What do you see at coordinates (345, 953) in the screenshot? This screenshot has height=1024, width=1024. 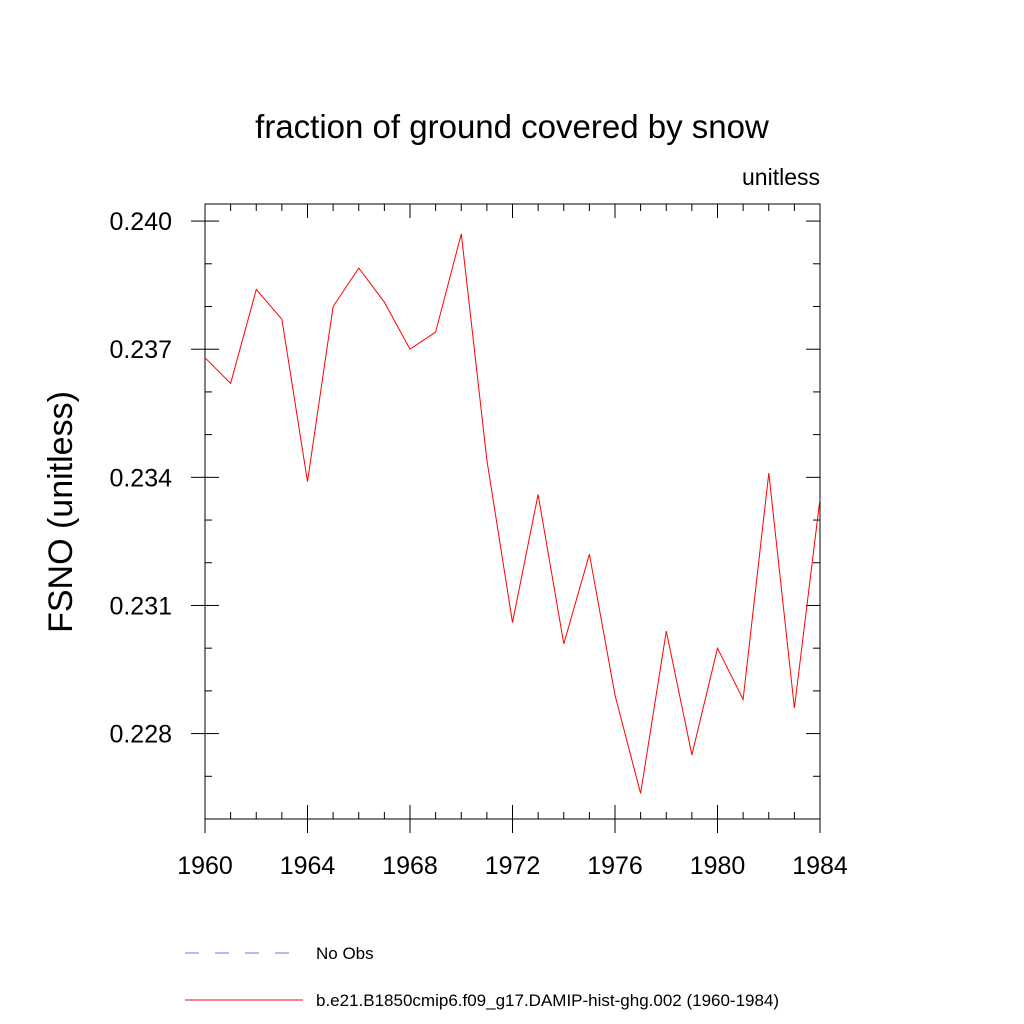 I see `legend-label-no-obs: No Obs` at bounding box center [345, 953].